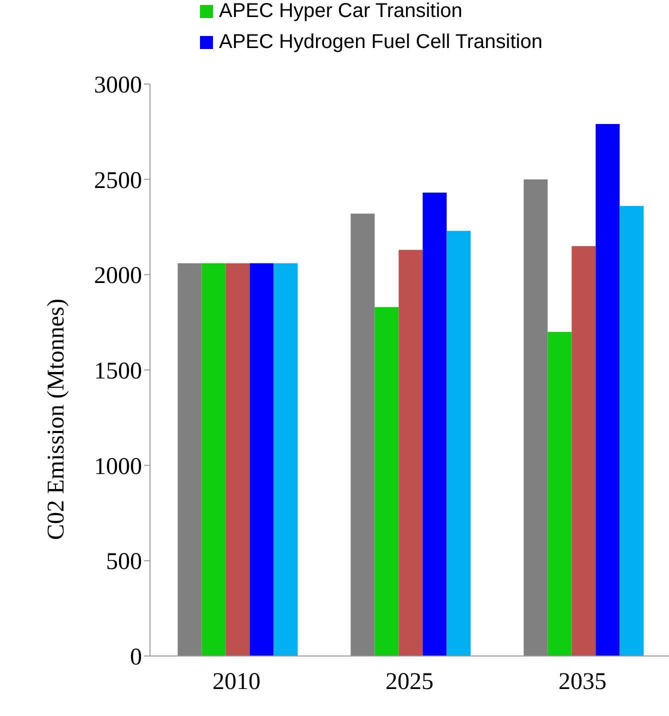  What do you see at coordinates (57, 419) in the screenshot?
I see `y-axis-title: C02 Emission (Mtonnes)` at bounding box center [57, 419].